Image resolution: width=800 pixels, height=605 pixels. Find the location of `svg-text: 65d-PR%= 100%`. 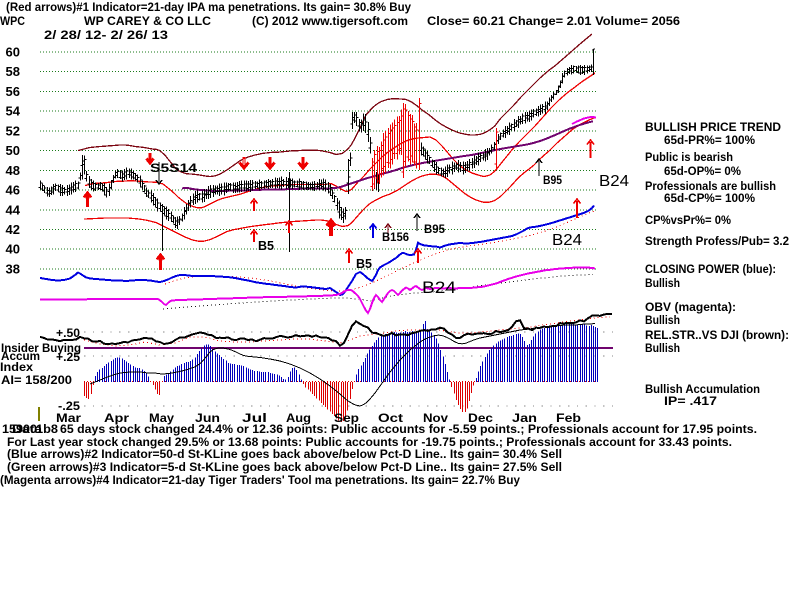

svg-text: 65d-PR%= 100% is located at coordinates (709, 140).